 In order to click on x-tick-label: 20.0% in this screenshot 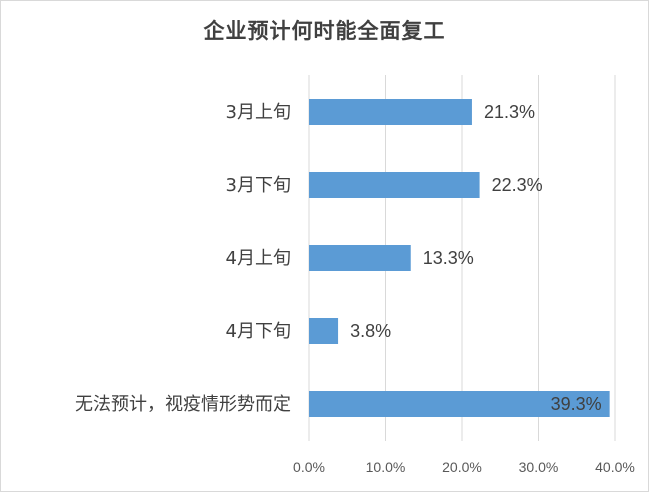, I will do `click(462, 467)`.